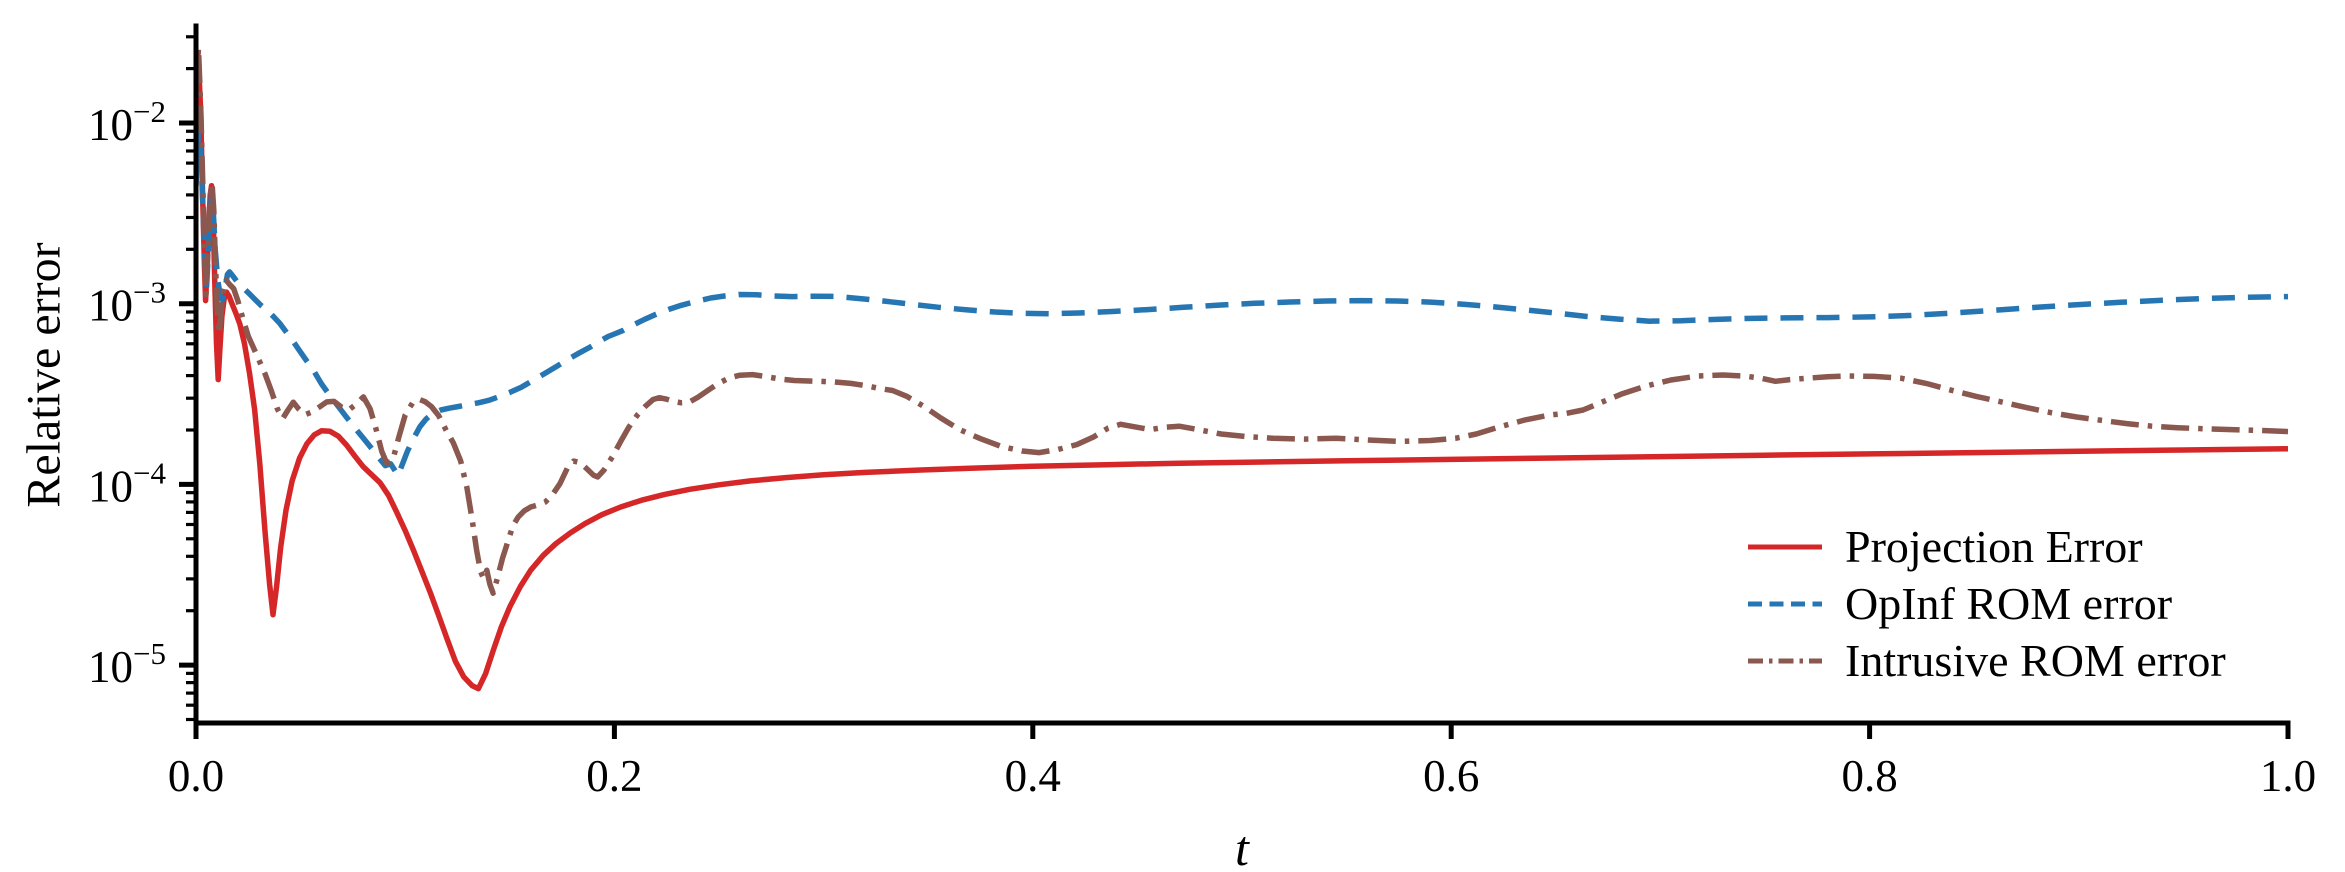 The height and width of the screenshot is (872, 2345). Describe the element at coordinates (1451, 776) in the screenshot. I see `x-tick-label: 0.6` at that location.